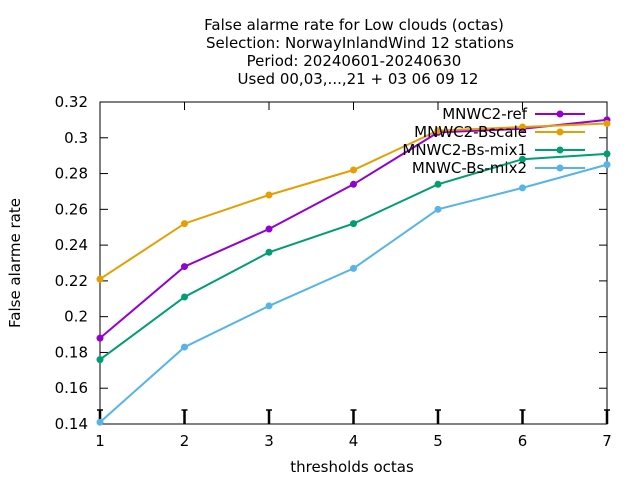 This screenshot has width=640, height=480. Describe the element at coordinates (269, 441) in the screenshot. I see `x-tick-label: 3` at that location.